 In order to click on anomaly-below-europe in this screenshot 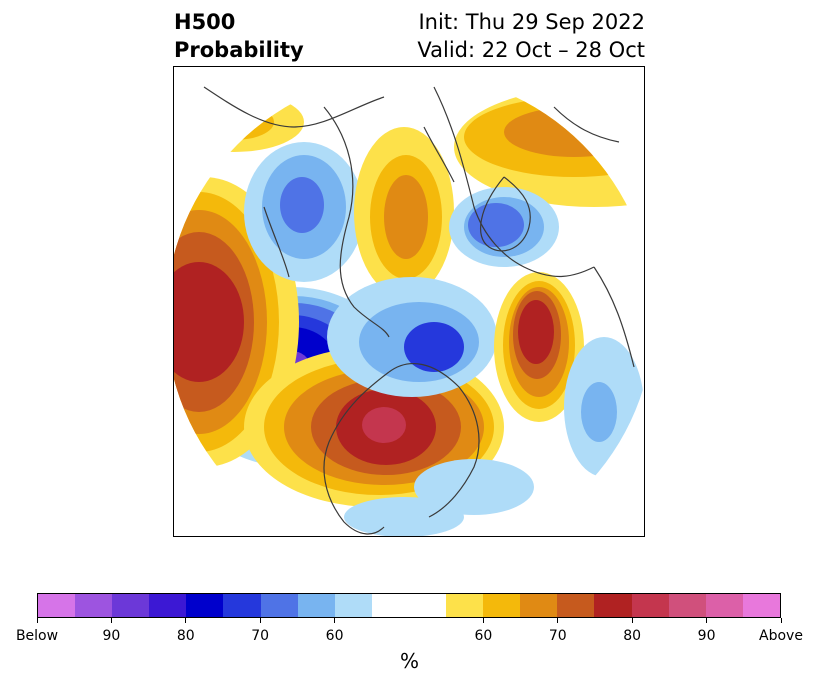, I will do `click(504, 227)`.